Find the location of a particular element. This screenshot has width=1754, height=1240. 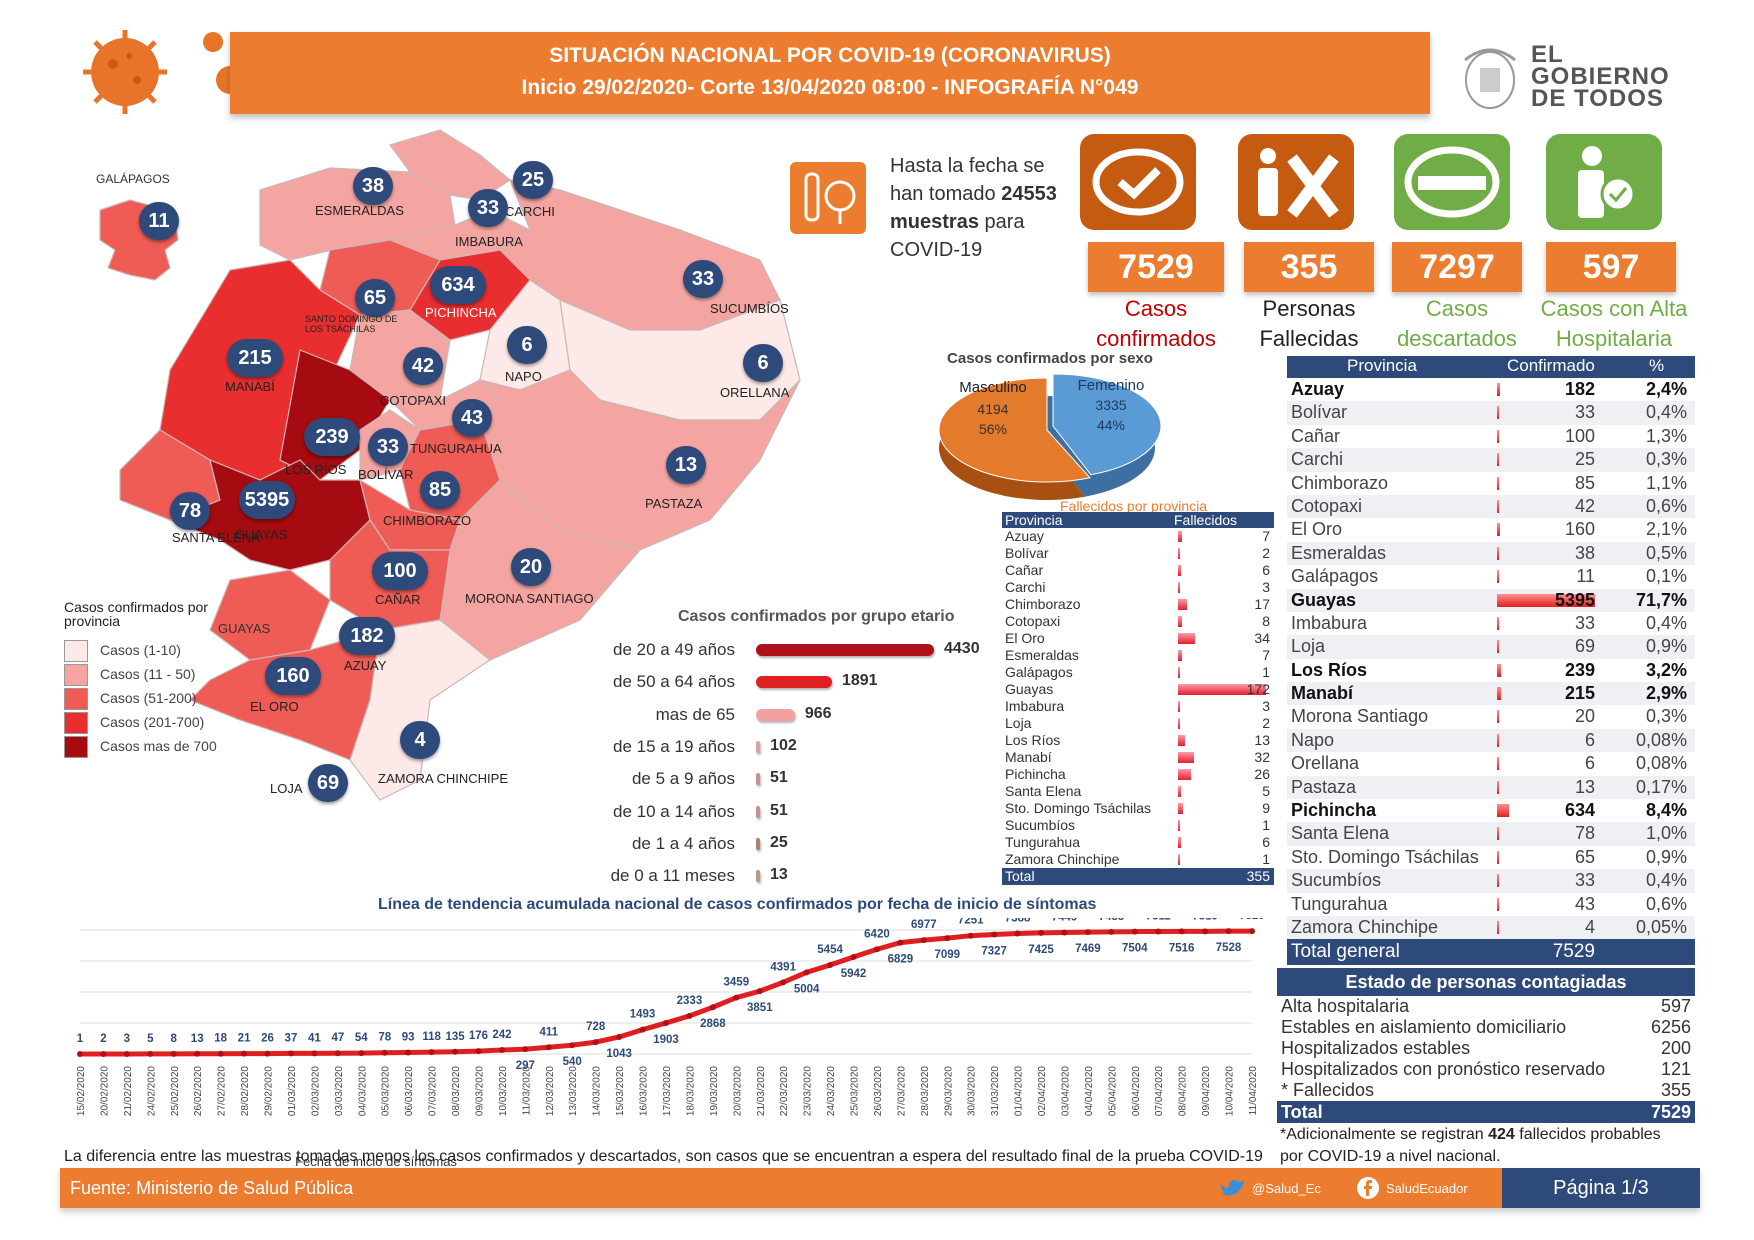

province-total-label: Total general is located at coordinates (1345, 952).